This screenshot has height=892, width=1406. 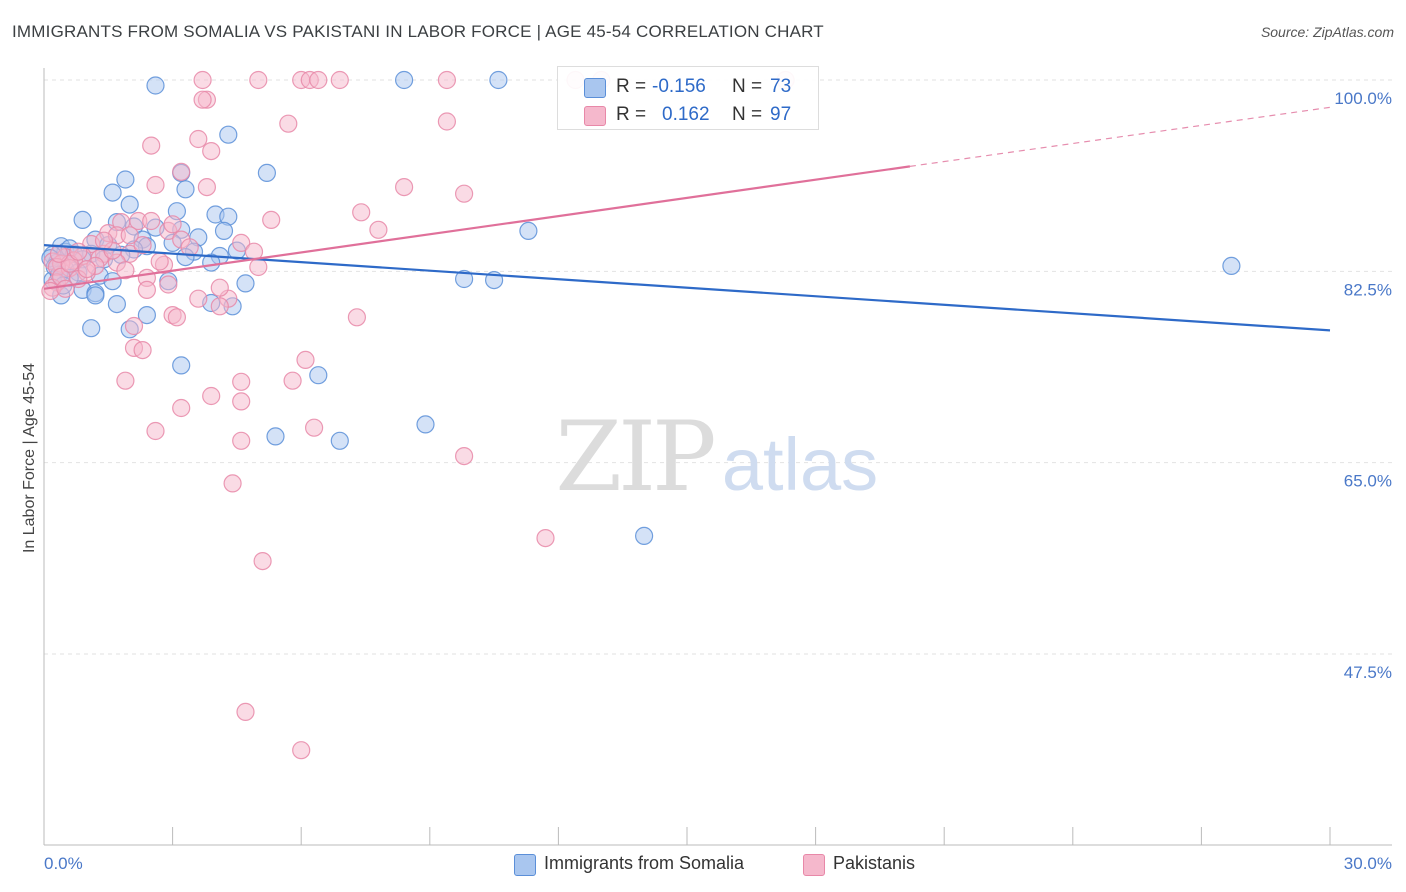 I want to click on somalia-swatch, so click(x=595, y=88).